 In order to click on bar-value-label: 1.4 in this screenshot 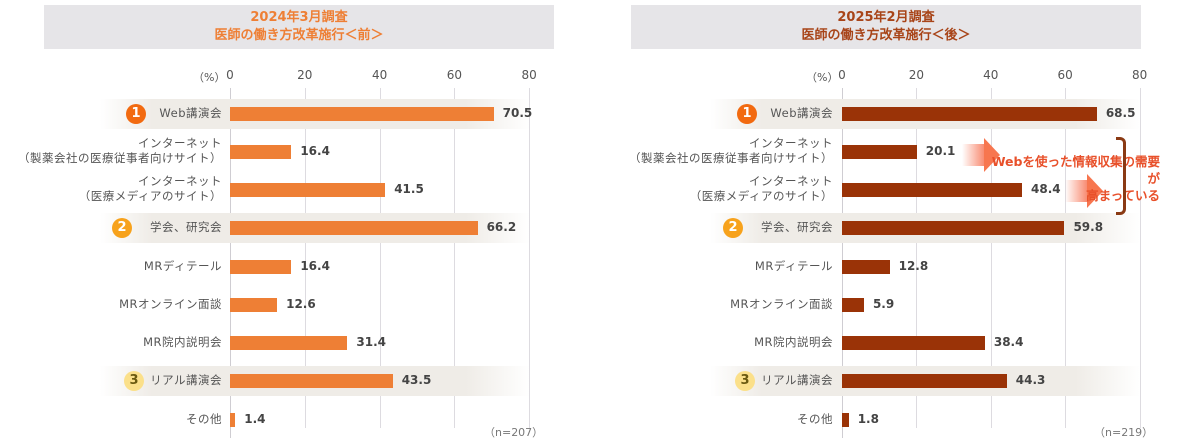, I will do `click(255, 419)`.